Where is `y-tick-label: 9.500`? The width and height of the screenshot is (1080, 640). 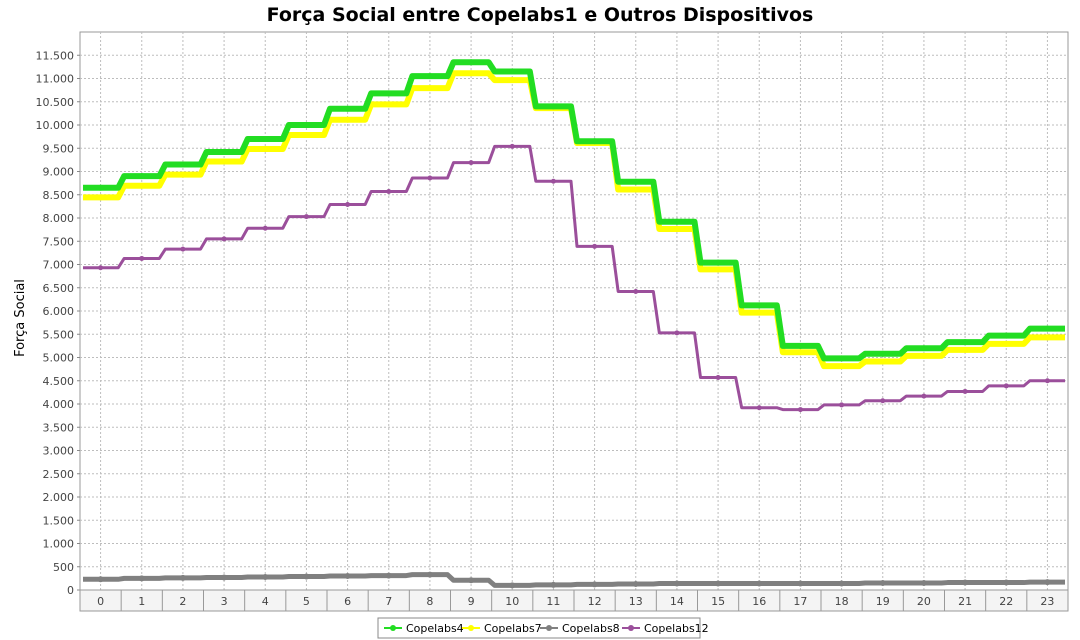
y-tick-label: 9.500 is located at coordinates (59, 148).